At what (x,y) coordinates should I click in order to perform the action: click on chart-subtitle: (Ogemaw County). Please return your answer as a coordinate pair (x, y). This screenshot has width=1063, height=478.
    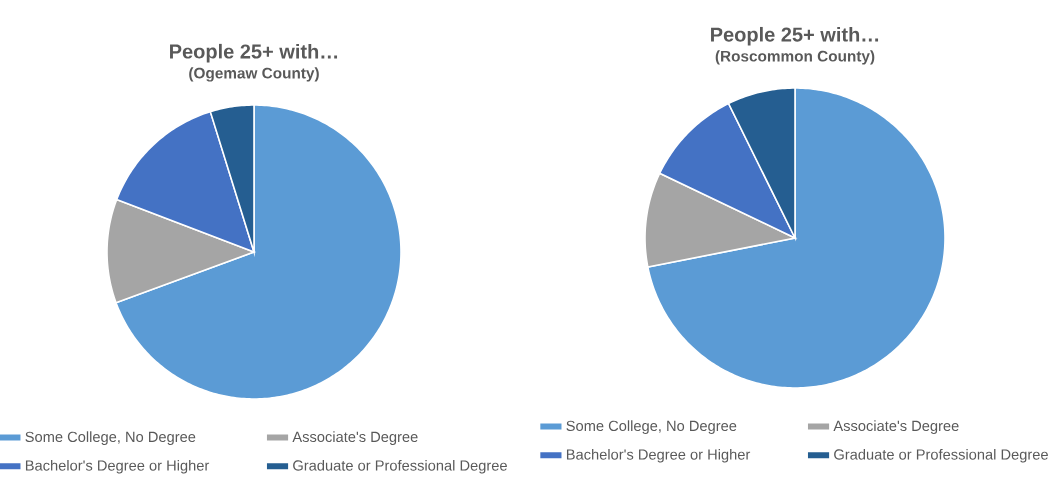
    Looking at the image, I should click on (254, 74).